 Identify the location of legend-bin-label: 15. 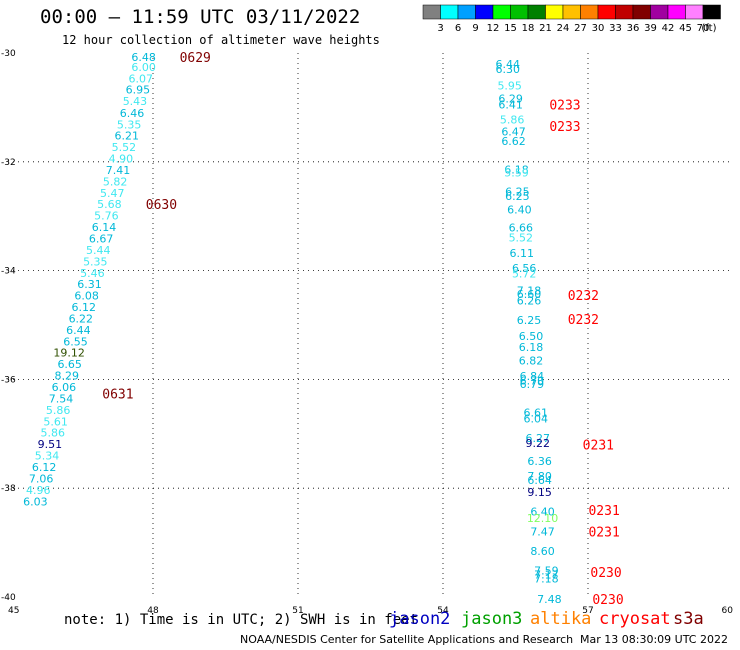
(510, 28).